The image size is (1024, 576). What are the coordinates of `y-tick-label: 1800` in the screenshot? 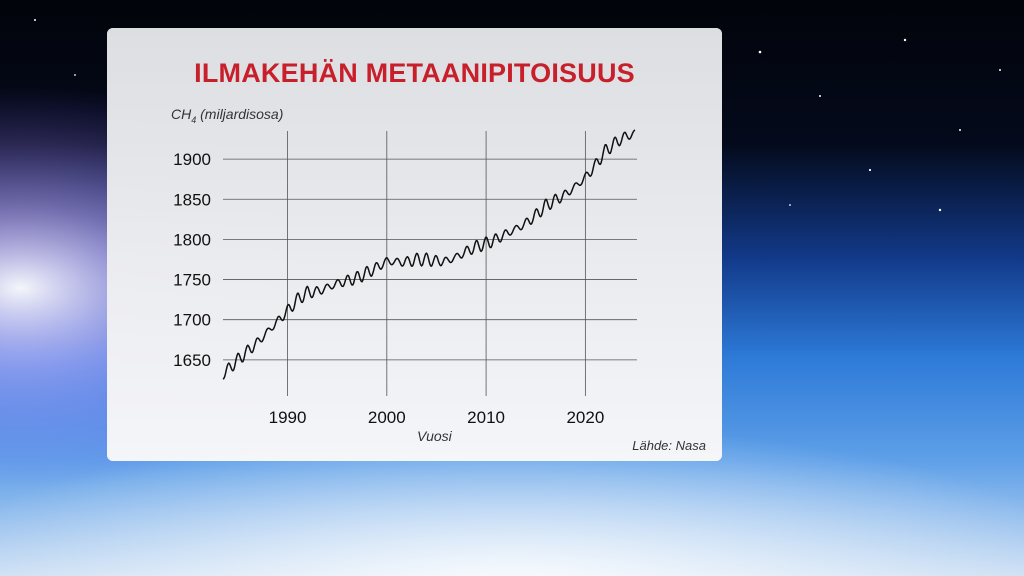 It's located at (192, 239).